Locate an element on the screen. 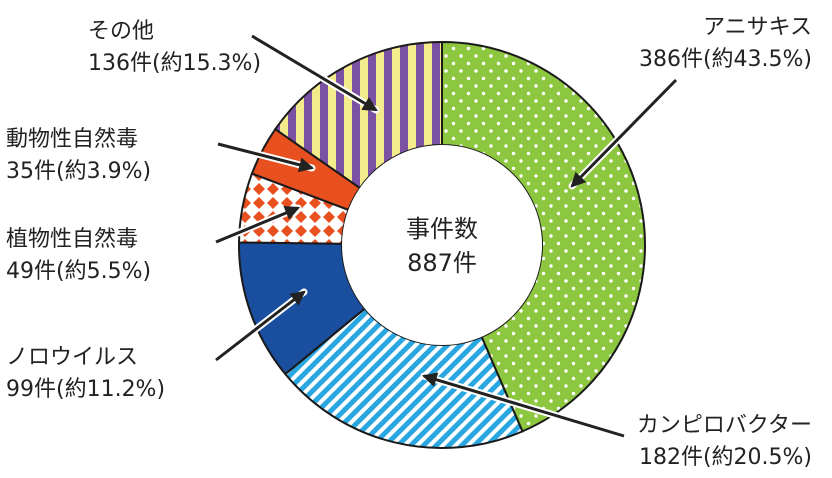  donut-hole is located at coordinates (442, 245).